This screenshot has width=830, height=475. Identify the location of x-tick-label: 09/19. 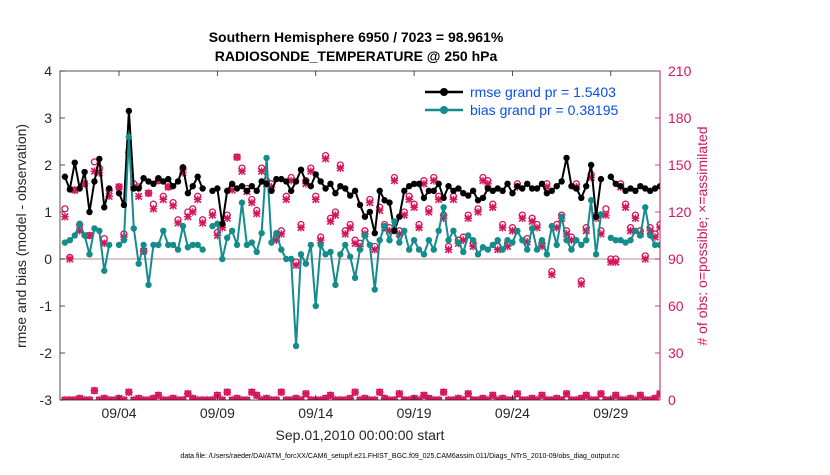
(414, 413).